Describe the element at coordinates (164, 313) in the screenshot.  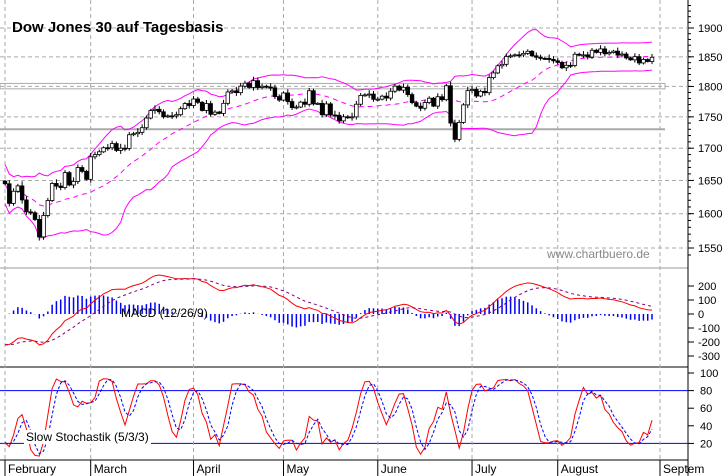
I see `macd-label: MACD (12/26/9)` at that location.